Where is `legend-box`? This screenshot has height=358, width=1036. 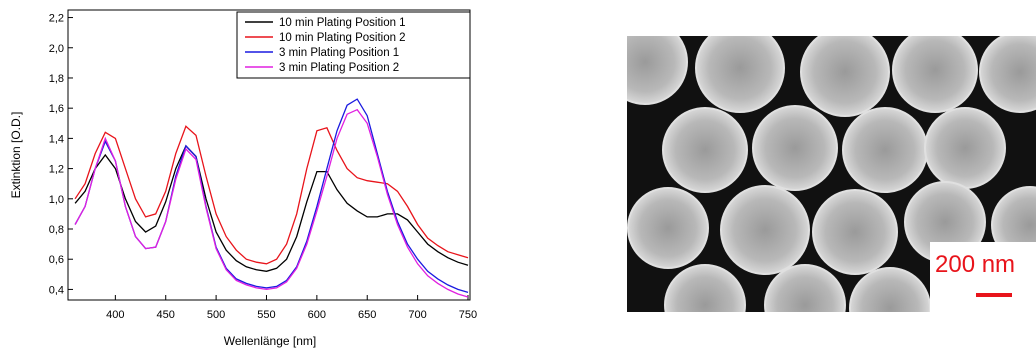 legend-box is located at coordinates (353, 45).